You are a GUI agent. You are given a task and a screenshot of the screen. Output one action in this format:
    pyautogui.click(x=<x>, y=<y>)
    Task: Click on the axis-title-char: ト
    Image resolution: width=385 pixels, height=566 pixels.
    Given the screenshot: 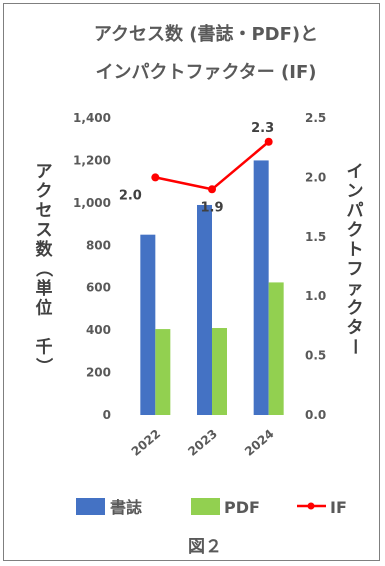 What is the action you would take?
    pyautogui.click(x=355, y=250)
    